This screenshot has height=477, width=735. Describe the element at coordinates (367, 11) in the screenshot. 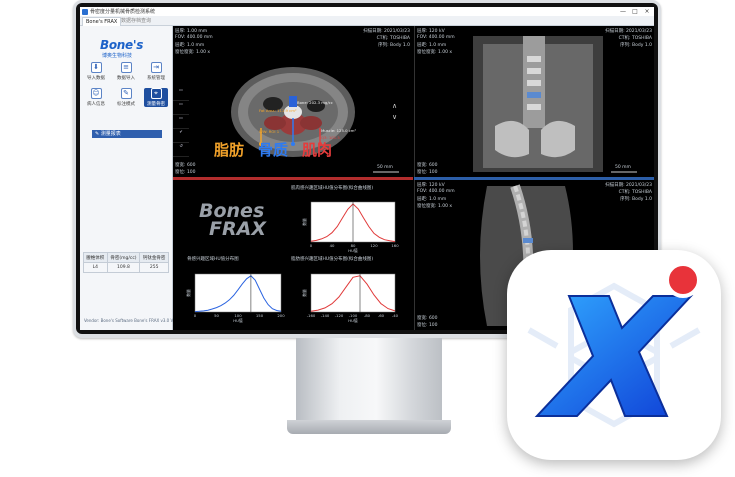

I see `title-bar: 骨密度分量机械骨质检测系统 — □ ×` at that location.